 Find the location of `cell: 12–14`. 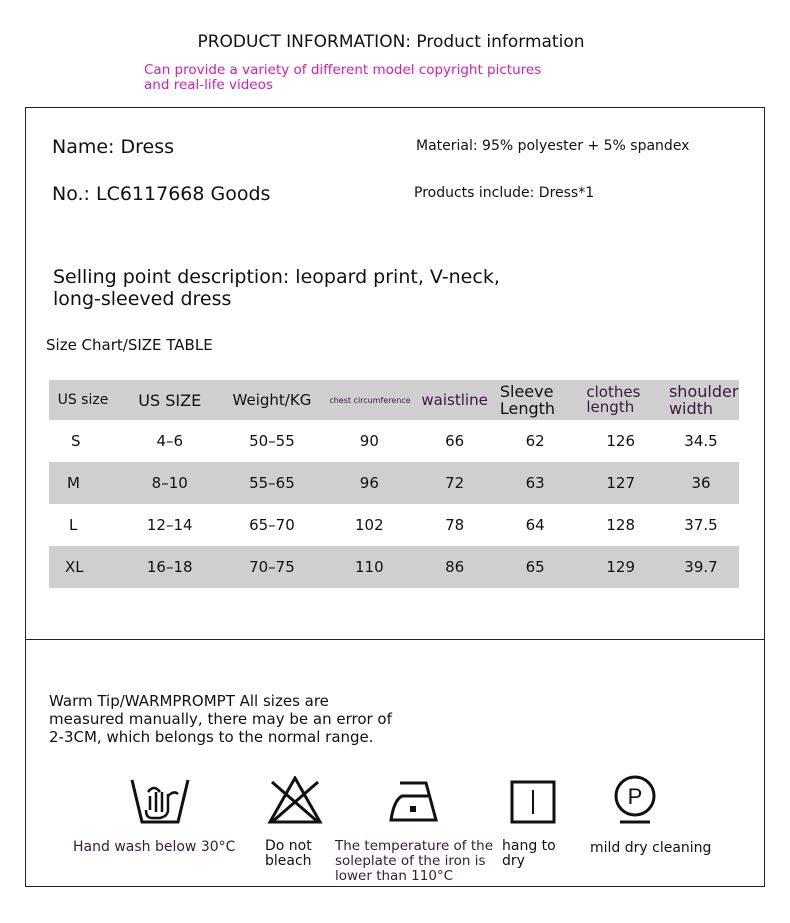

cell: 12–14 is located at coordinates (169, 525).